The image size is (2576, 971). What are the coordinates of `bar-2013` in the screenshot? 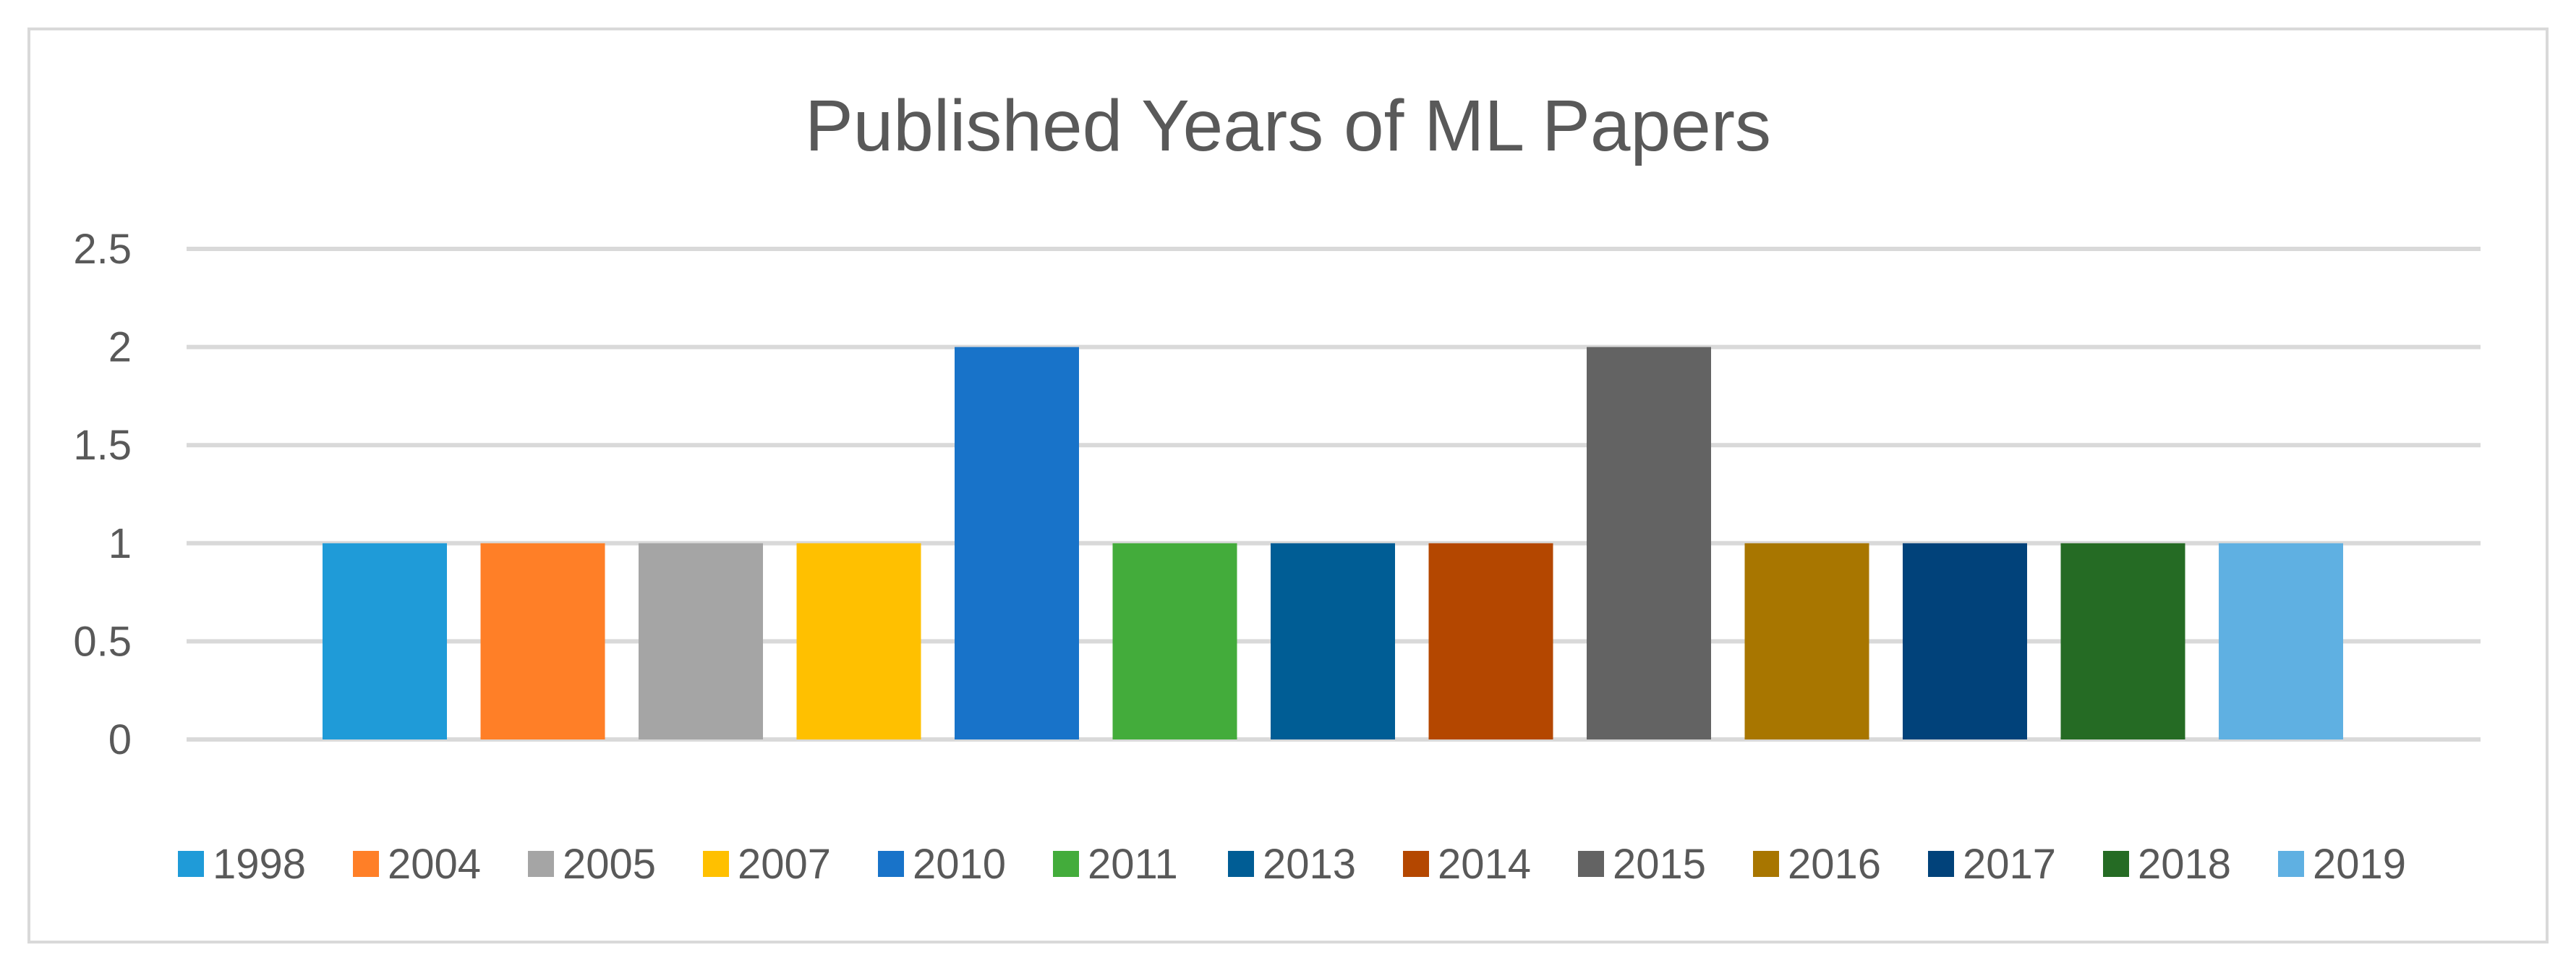 It's located at (1333, 641).